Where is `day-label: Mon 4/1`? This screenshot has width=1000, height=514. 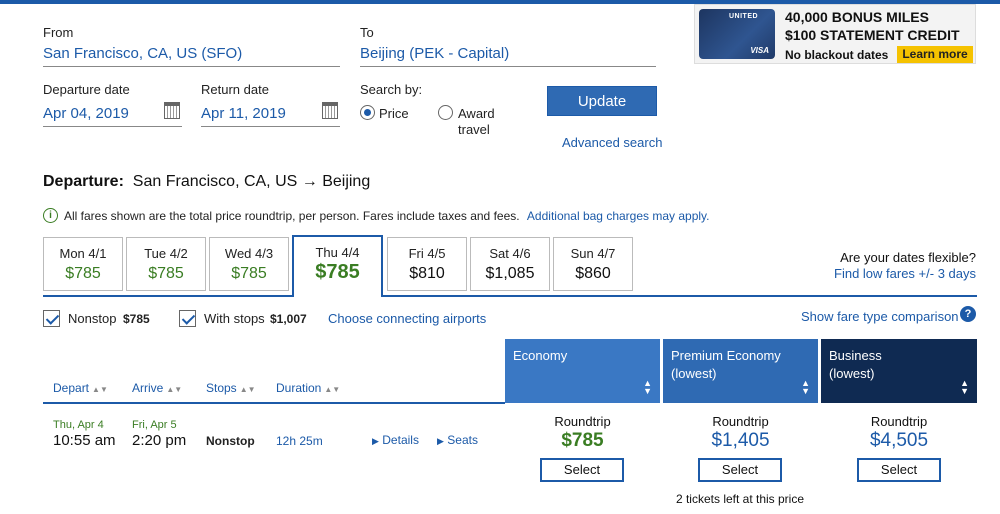 day-label: Mon 4/1 is located at coordinates (83, 253).